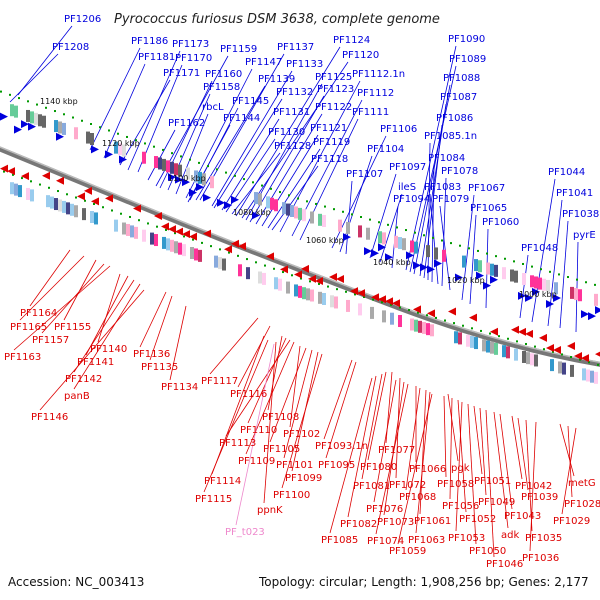 Image resolution: width=600 pixels, height=600 pixels. Describe the element at coordinates (432, 521) in the screenshot. I see `gene-label-rev: PF1061` at that location.